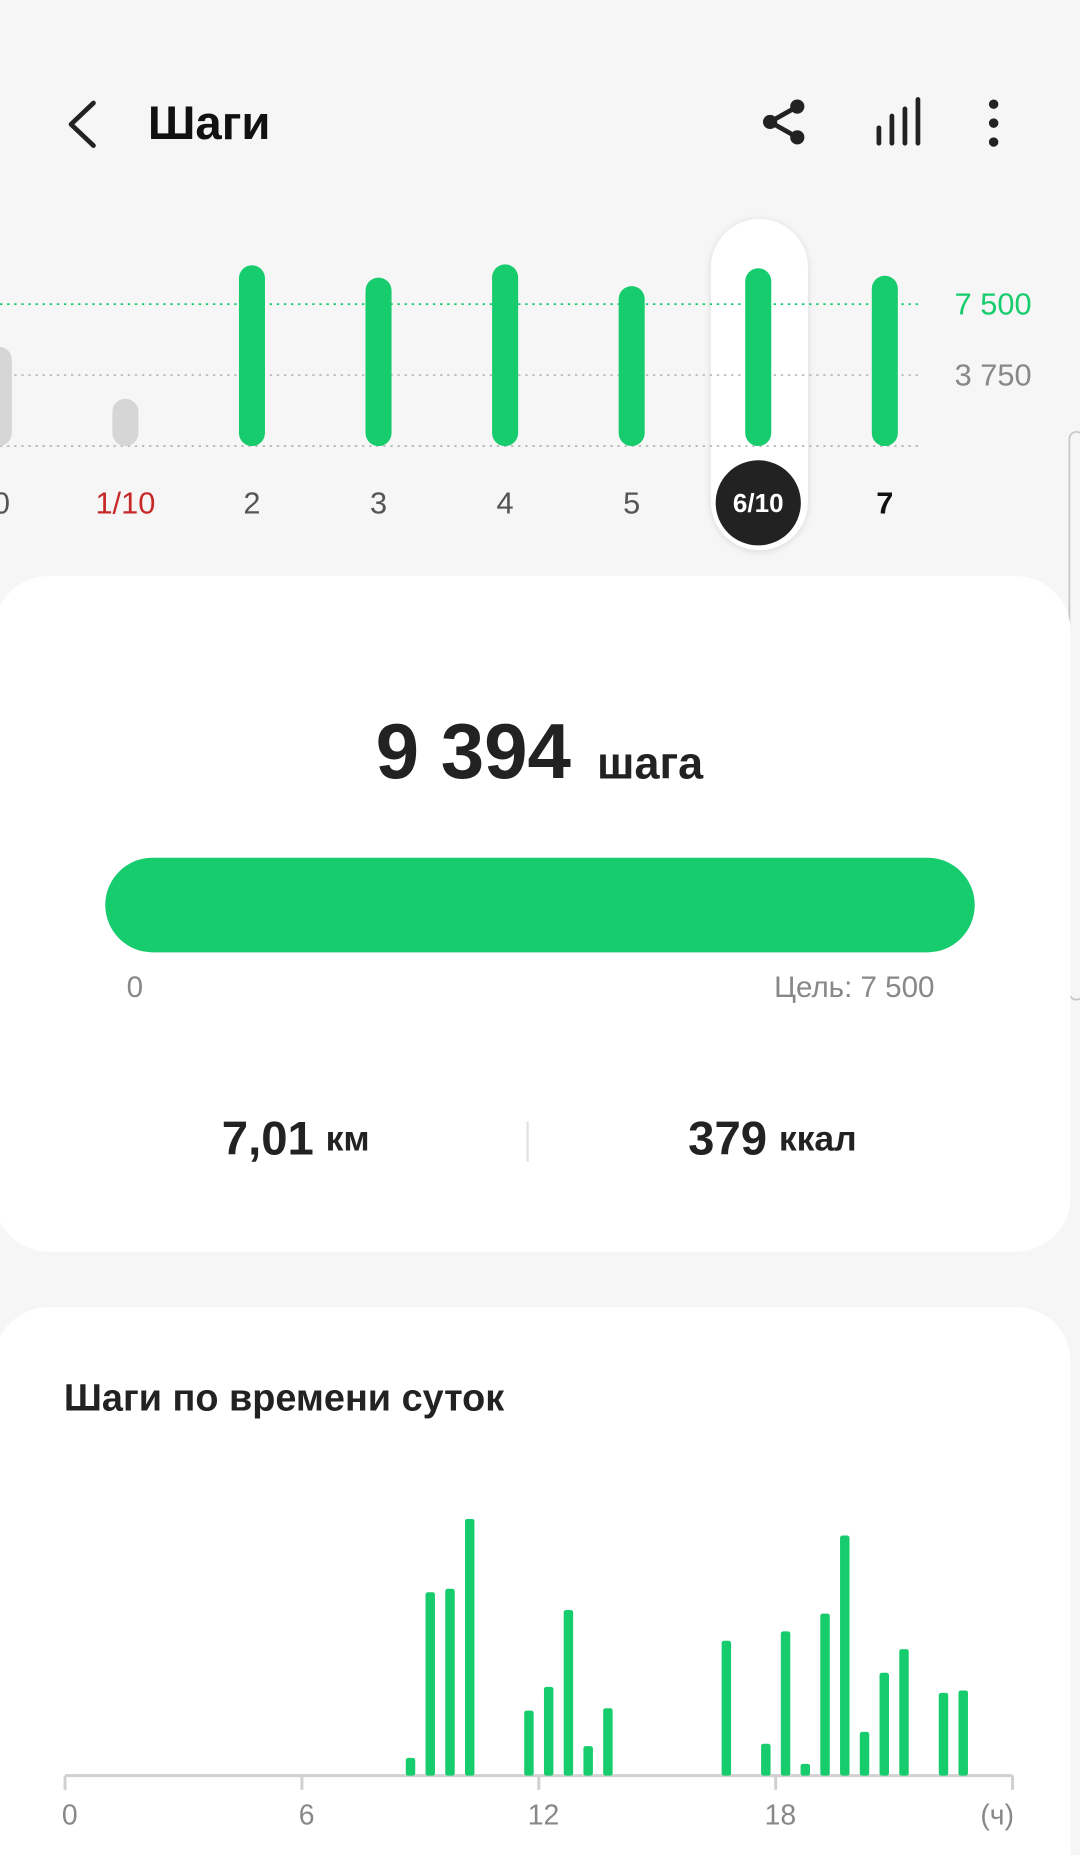 The image size is (1080, 1855). I want to click on distance-value: 7,01, so click(268, 1138).